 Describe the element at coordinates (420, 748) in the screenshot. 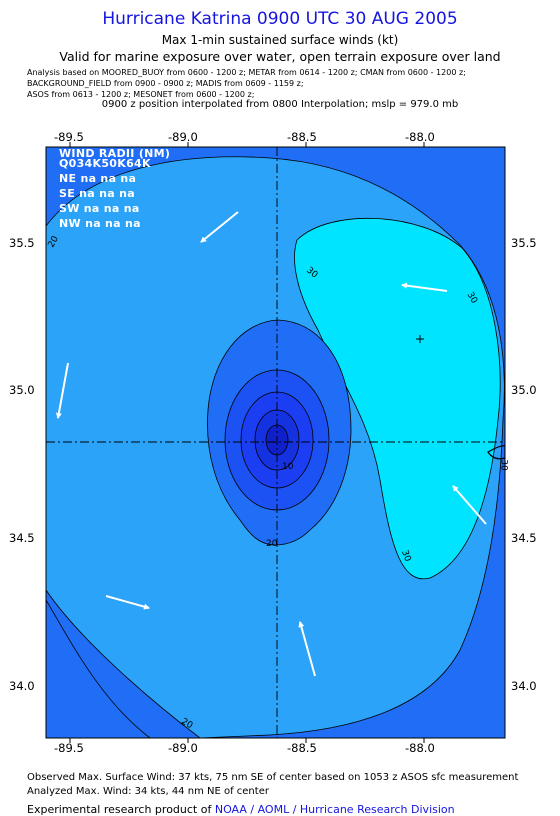

I see `x-tick-bottom: -88.0` at that location.